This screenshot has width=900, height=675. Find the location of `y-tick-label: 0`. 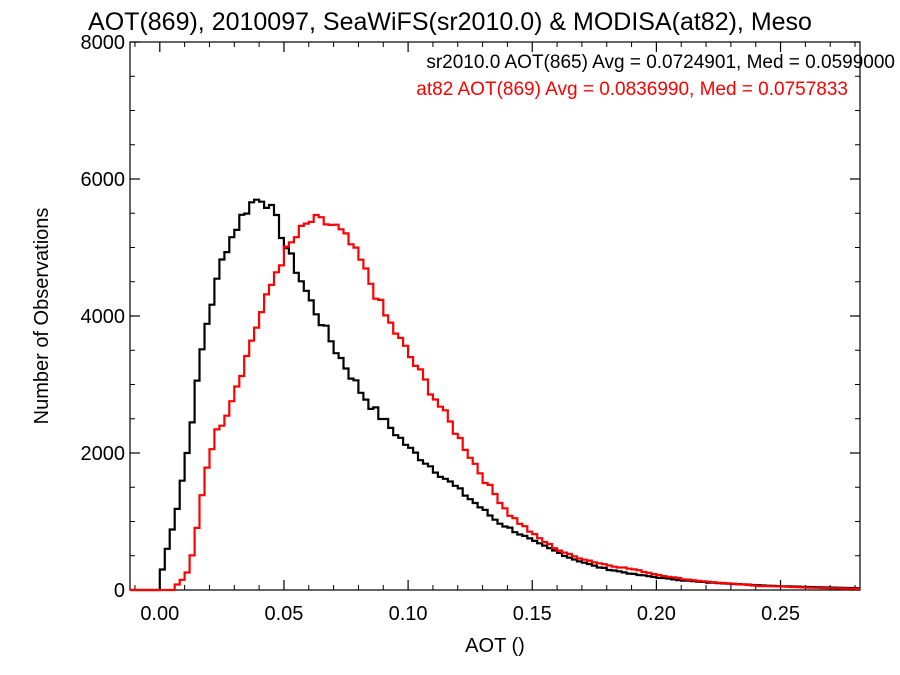

y-tick-label: 0 is located at coordinates (119, 591).